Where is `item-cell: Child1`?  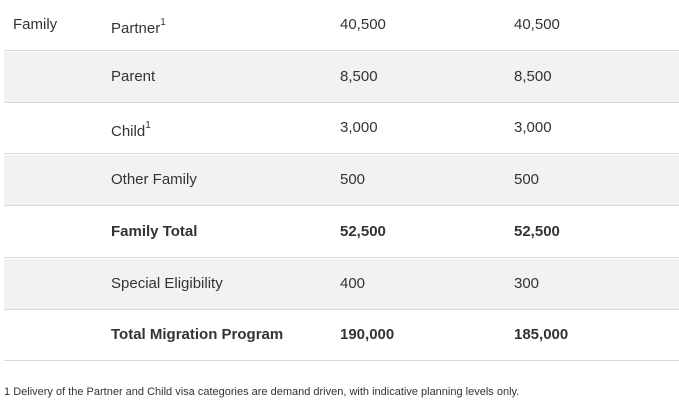
item-cell: Child1 is located at coordinates (131, 130).